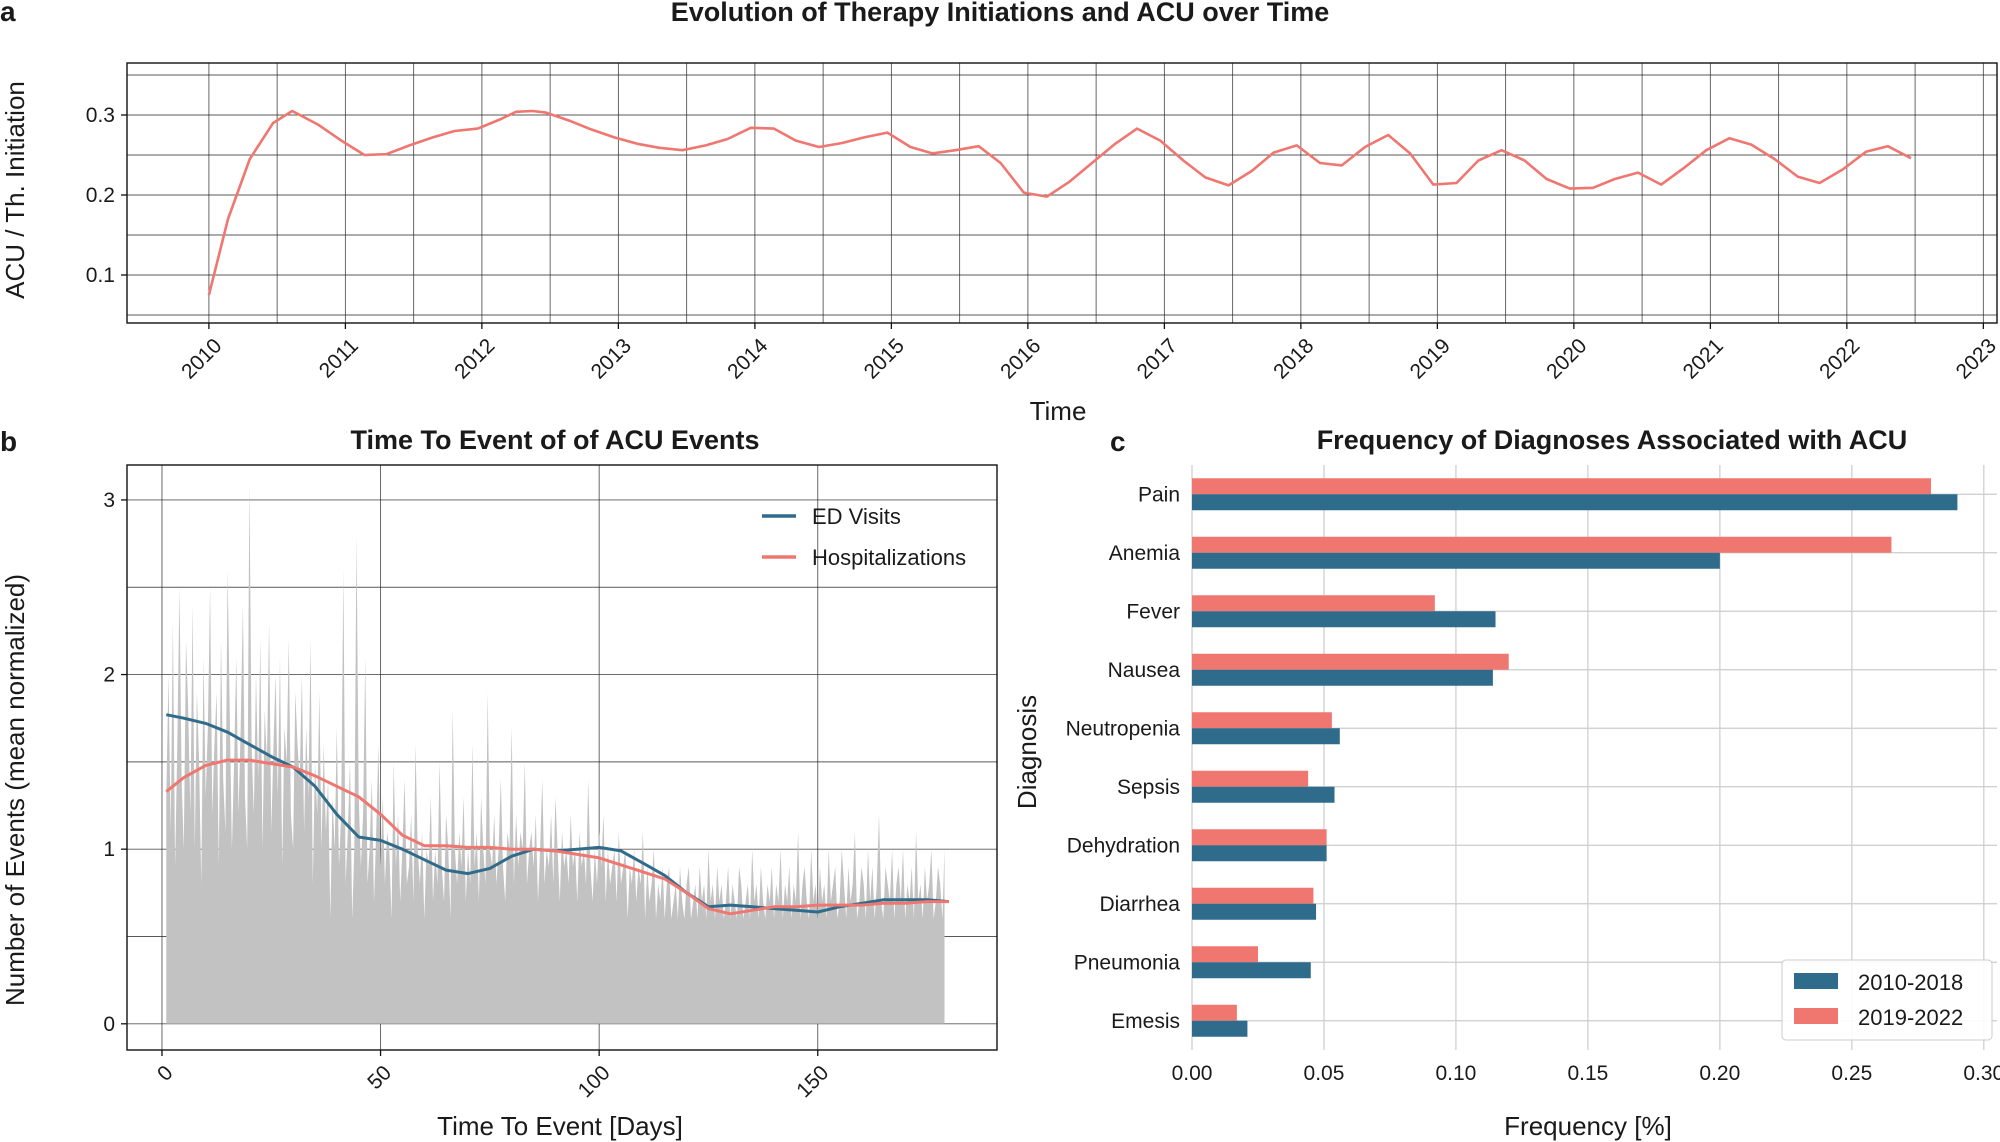  What do you see at coordinates (557, 837) in the screenshot?
I see `series-line-hospitalizations` at bounding box center [557, 837].